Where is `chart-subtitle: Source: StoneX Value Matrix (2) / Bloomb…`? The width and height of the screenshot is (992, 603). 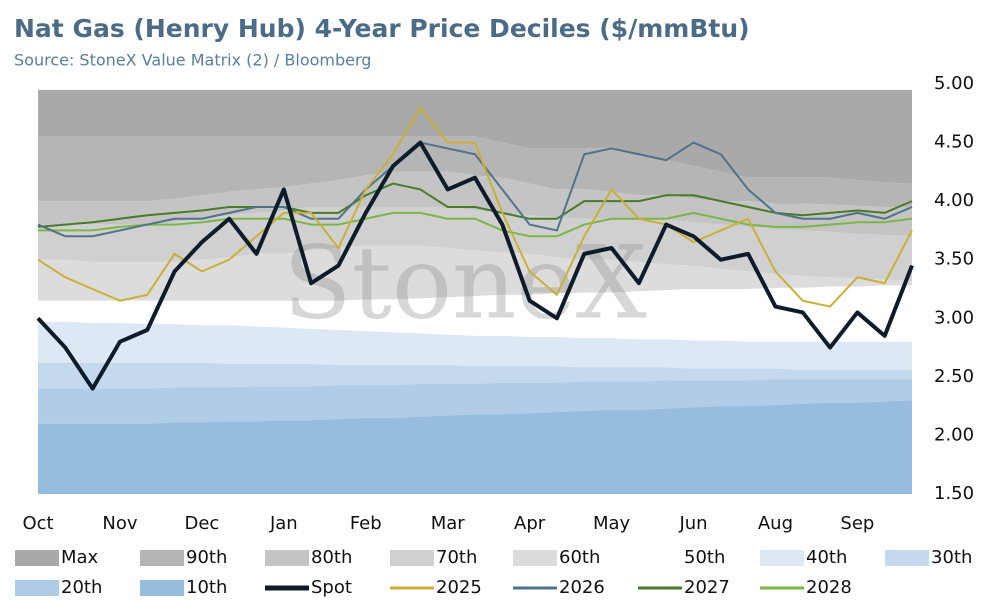
chart-subtitle: Source: StoneX Value Matrix (2) / Bloomb… is located at coordinates (192, 60).